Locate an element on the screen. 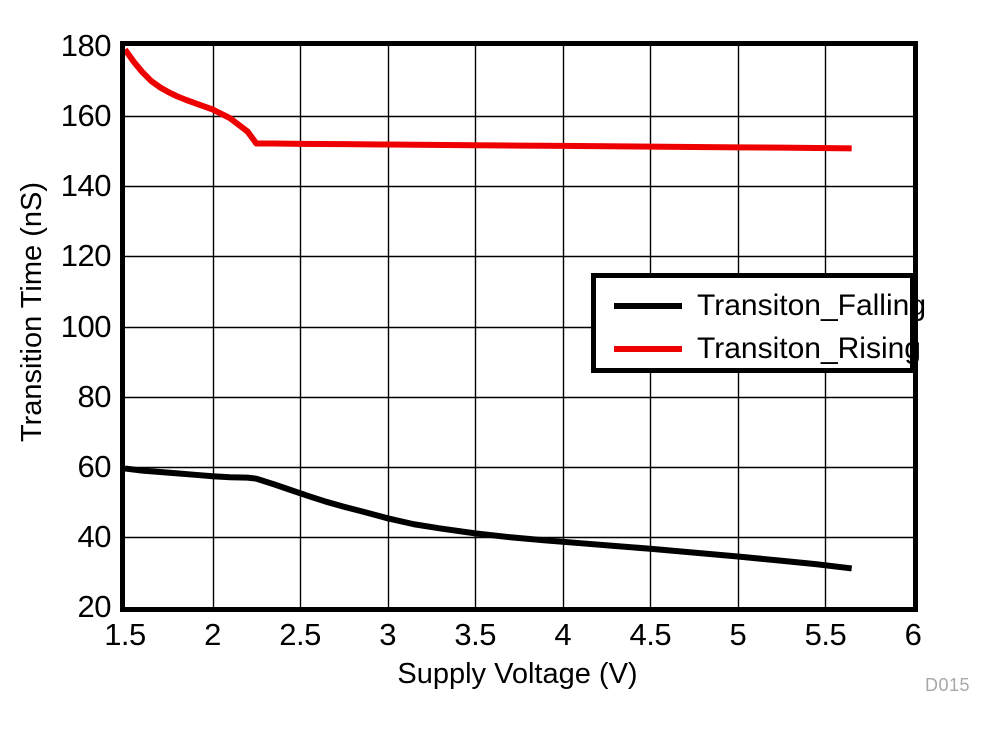  x-tick-label: 6 is located at coordinates (913, 634).